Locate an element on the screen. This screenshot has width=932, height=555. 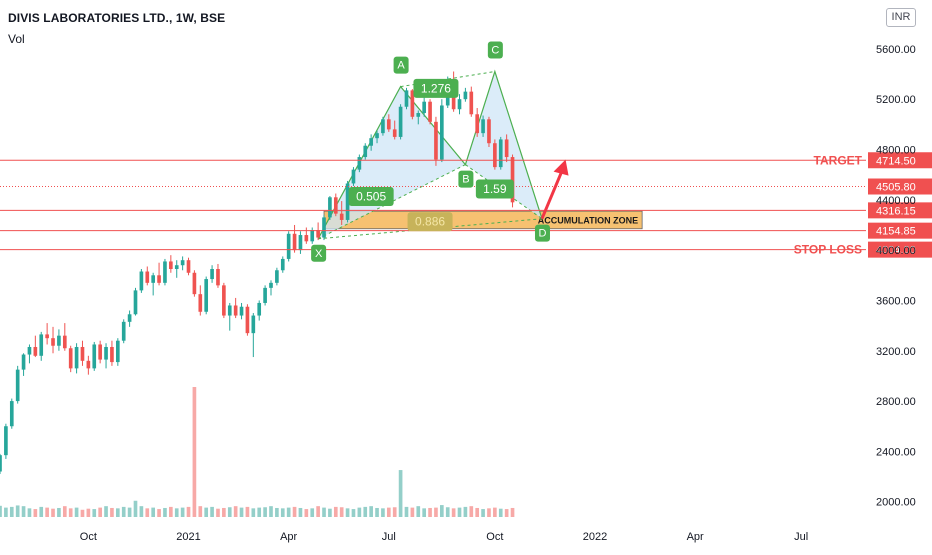
ratio-label: 0.886 is located at coordinates (430, 222).